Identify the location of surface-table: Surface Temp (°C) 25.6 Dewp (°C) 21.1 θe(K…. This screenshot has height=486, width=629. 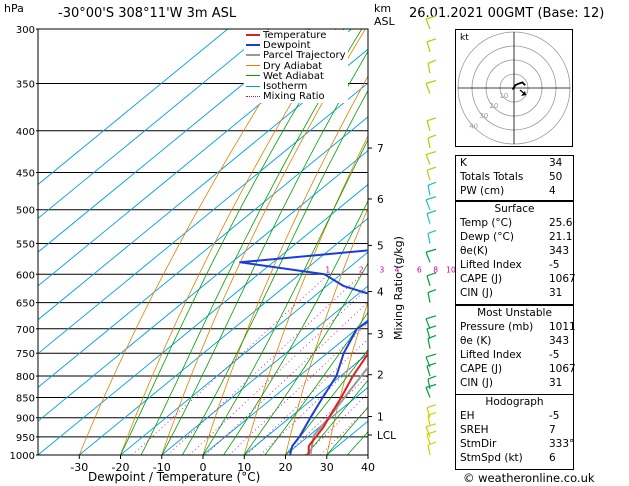
(515, 253).